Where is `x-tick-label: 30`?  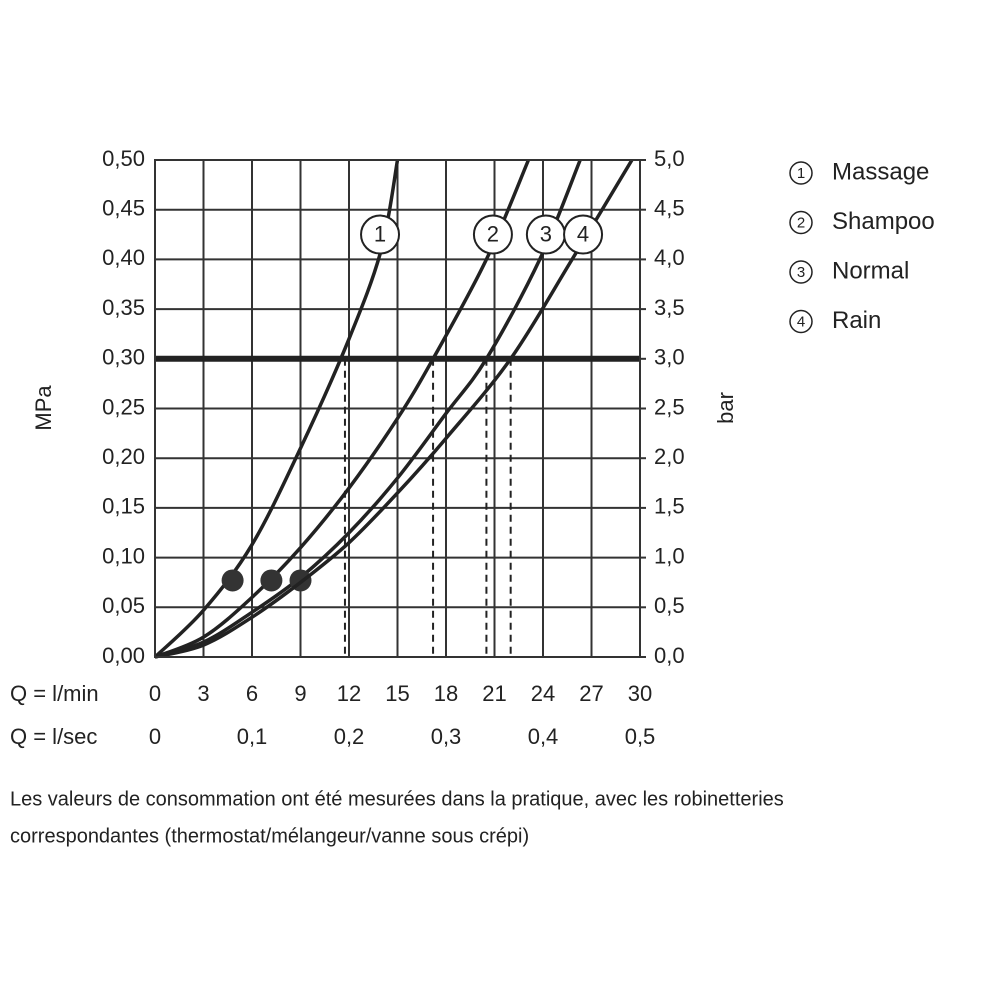
x-tick-label: 30 is located at coordinates (640, 693).